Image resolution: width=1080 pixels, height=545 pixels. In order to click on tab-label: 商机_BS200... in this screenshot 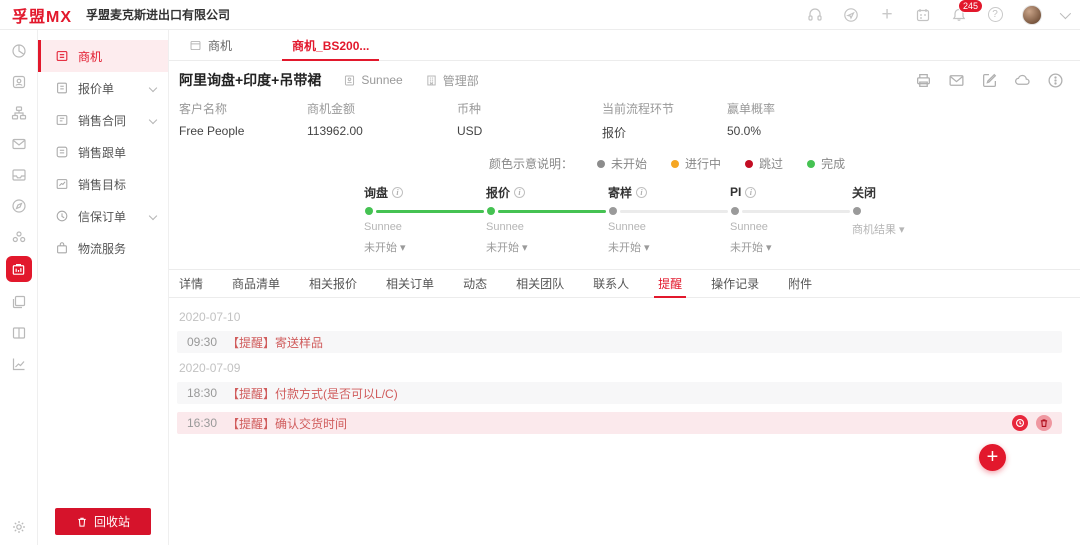, I will do `click(331, 45)`.